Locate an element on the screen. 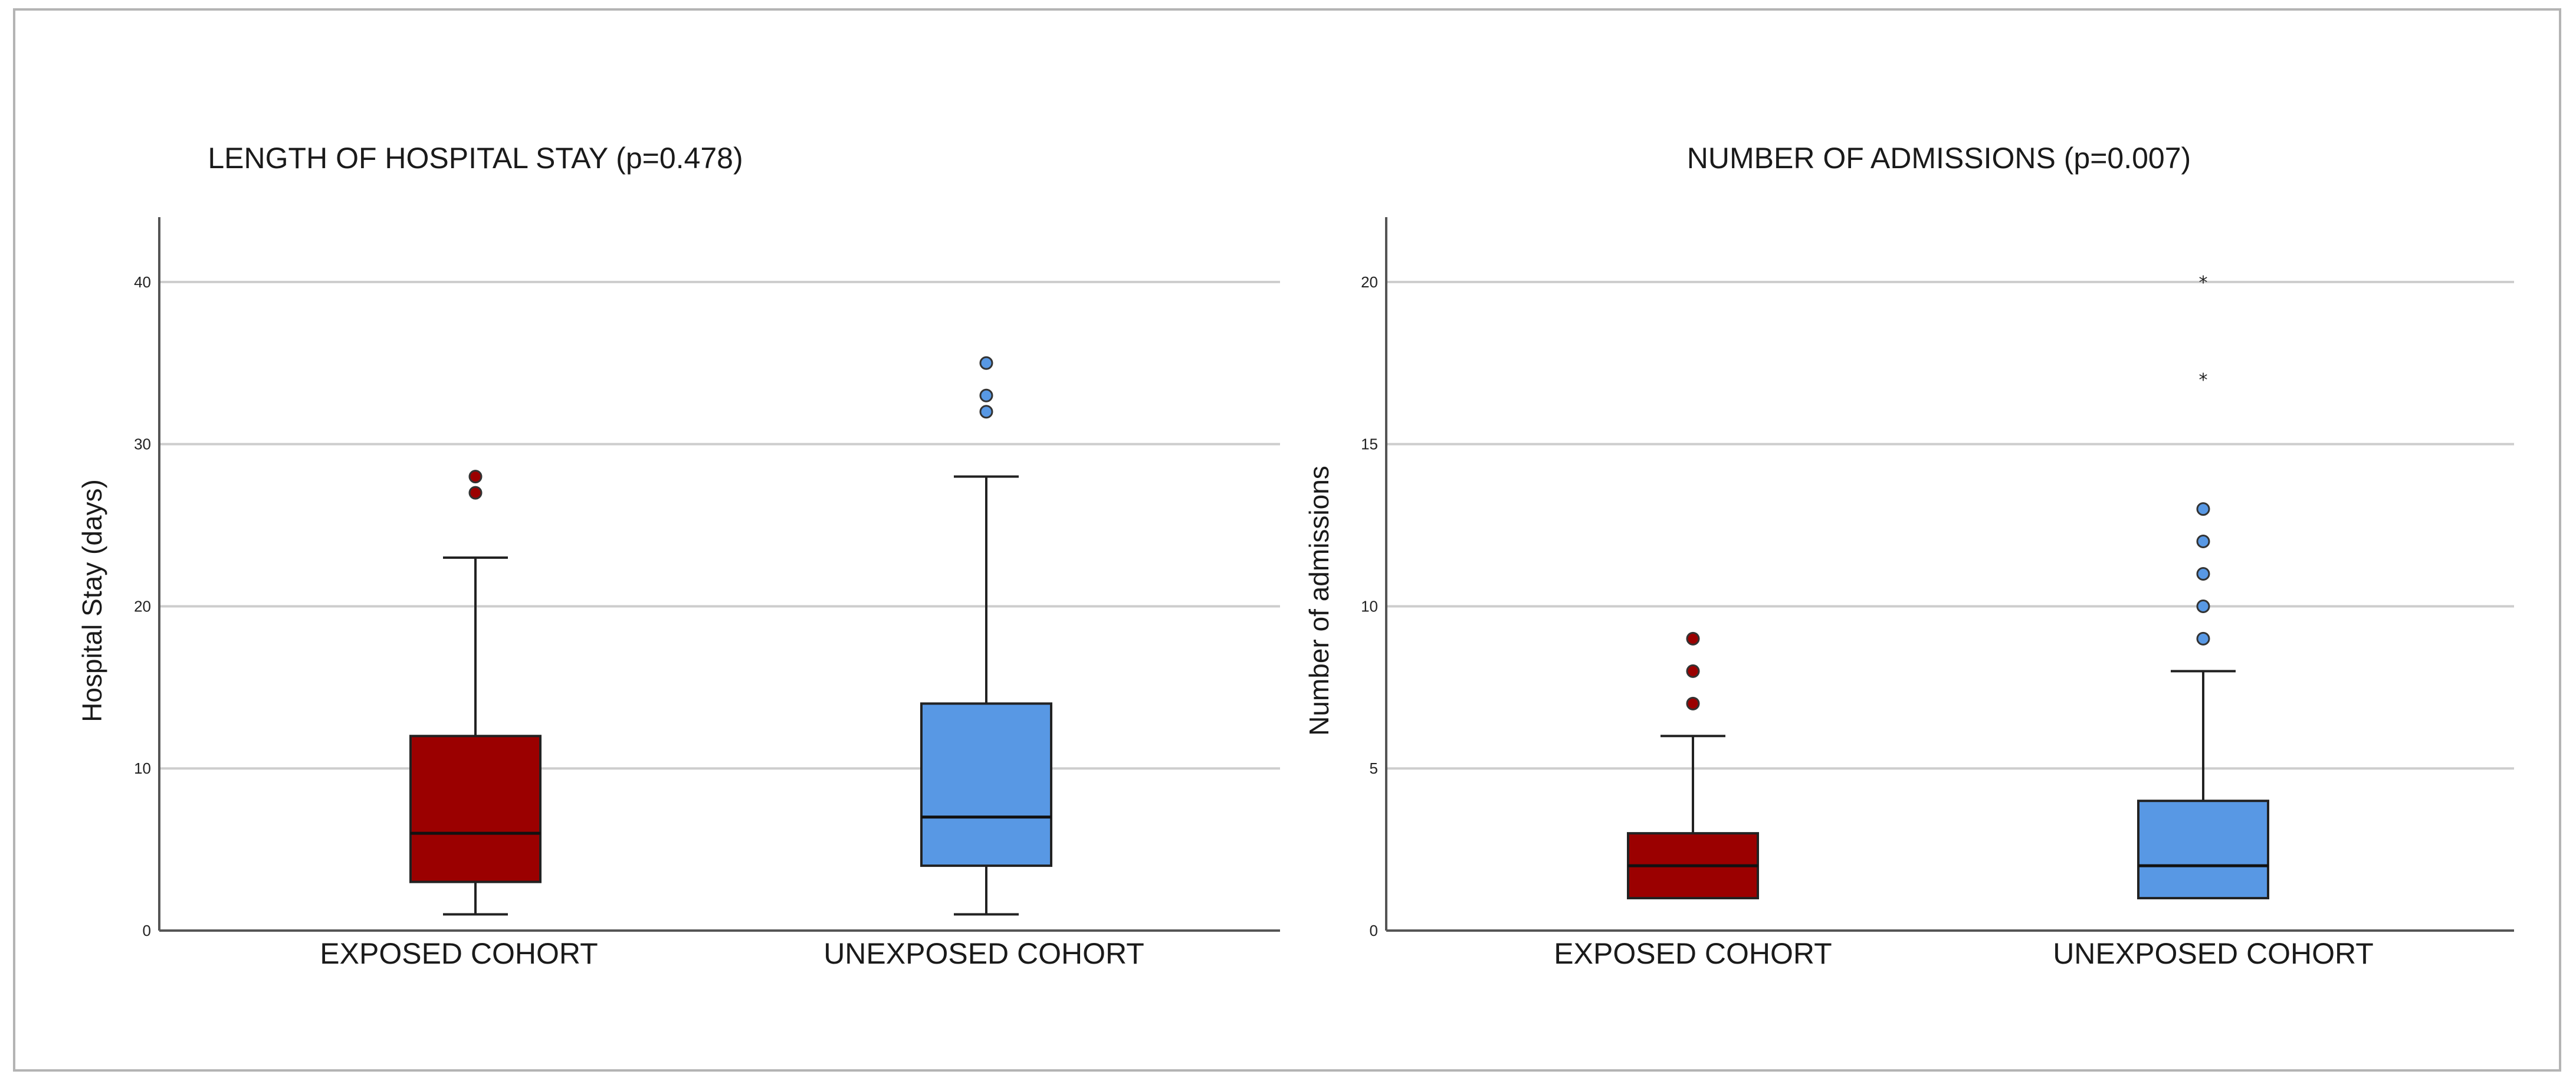 Image resolution: width=2576 pixels, height=1084 pixels. chart-title: NUMBER OF ADMISSIONS (p=0.007) is located at coordinates (1939, 158).